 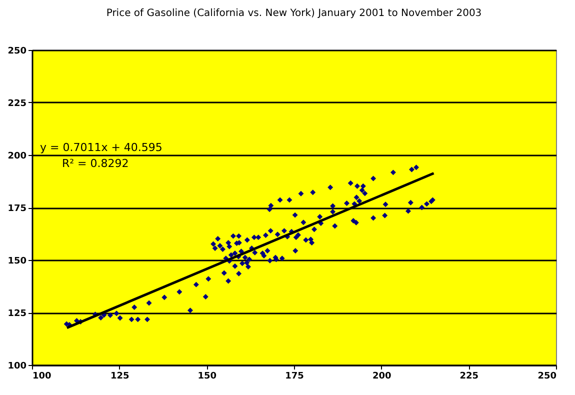 What do you see at coordinates (42, 377) in the screenshot?
I see `x-tick-label: 100` at bounding box center [42, 377].